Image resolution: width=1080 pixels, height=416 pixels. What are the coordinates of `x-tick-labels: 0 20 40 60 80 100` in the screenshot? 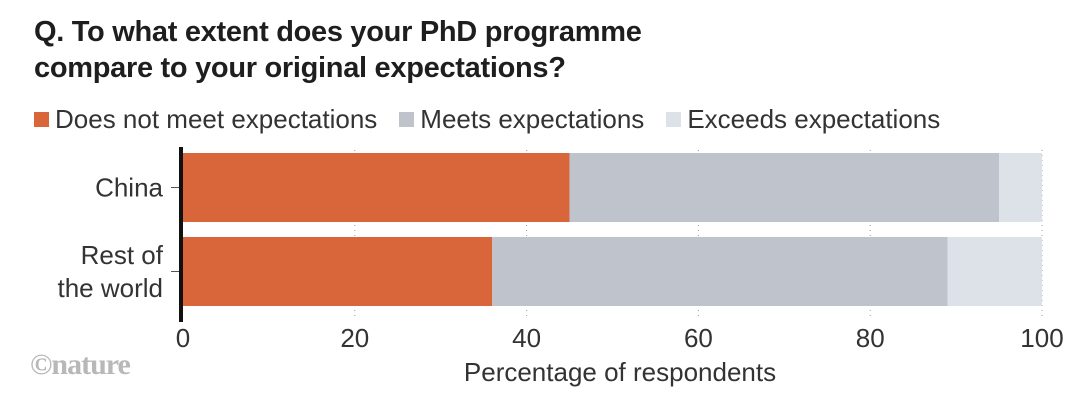 It's located at (620, 338).